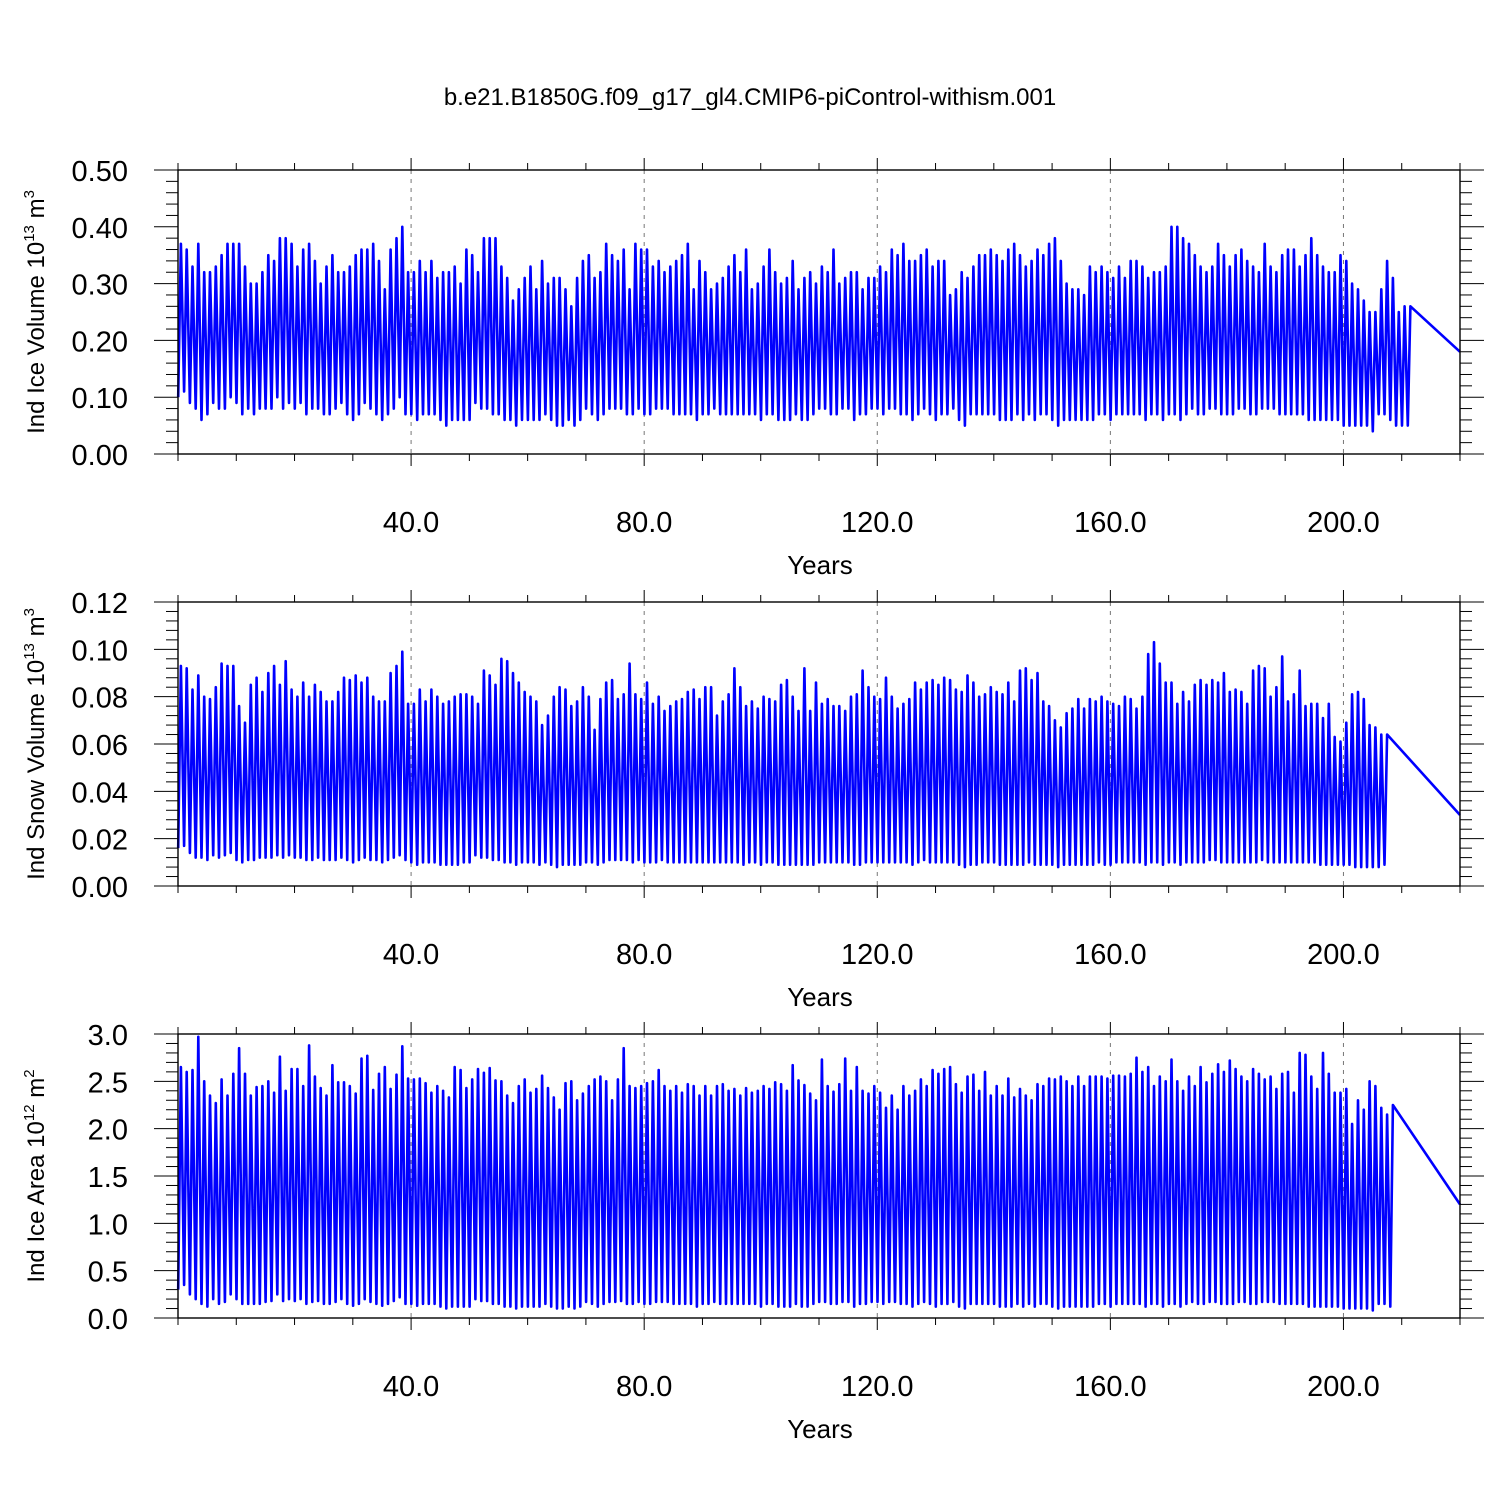  Describe the element at coordinates (108, 1083) in the screenshot. I see `y-tick-label: 2.5` at that location.